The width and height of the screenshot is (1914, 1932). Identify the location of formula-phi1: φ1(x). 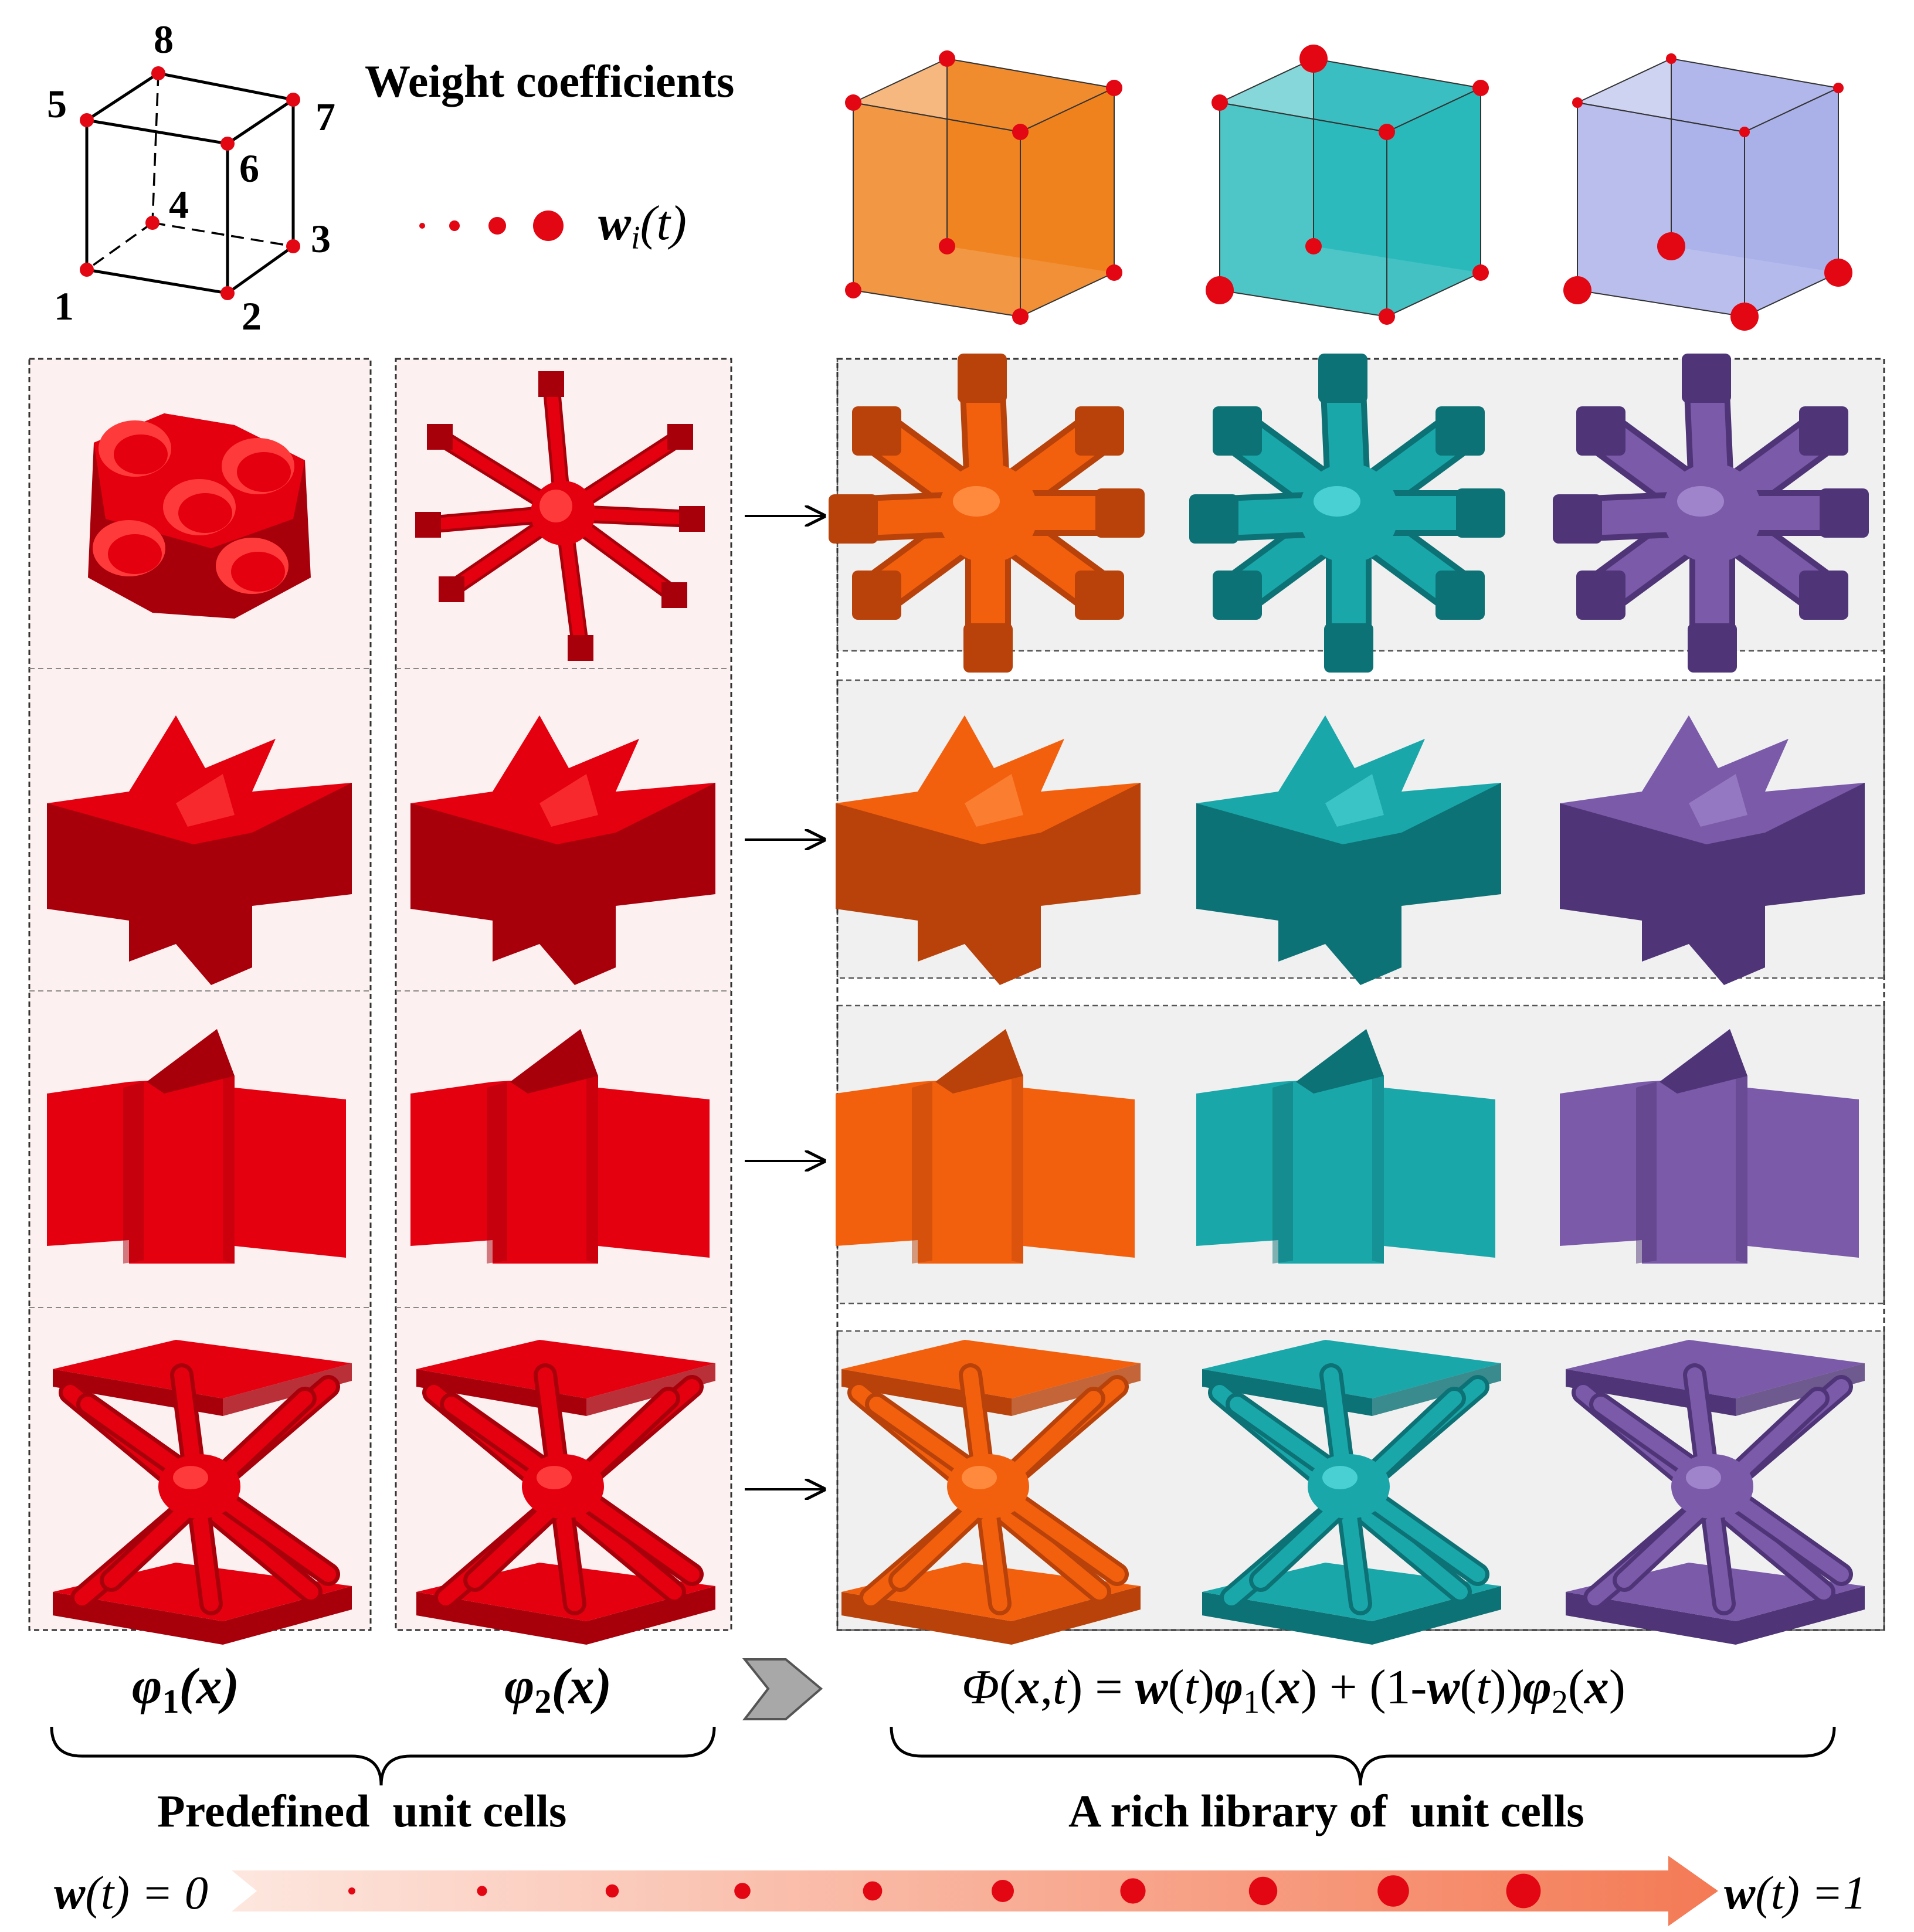
(186, 1689).